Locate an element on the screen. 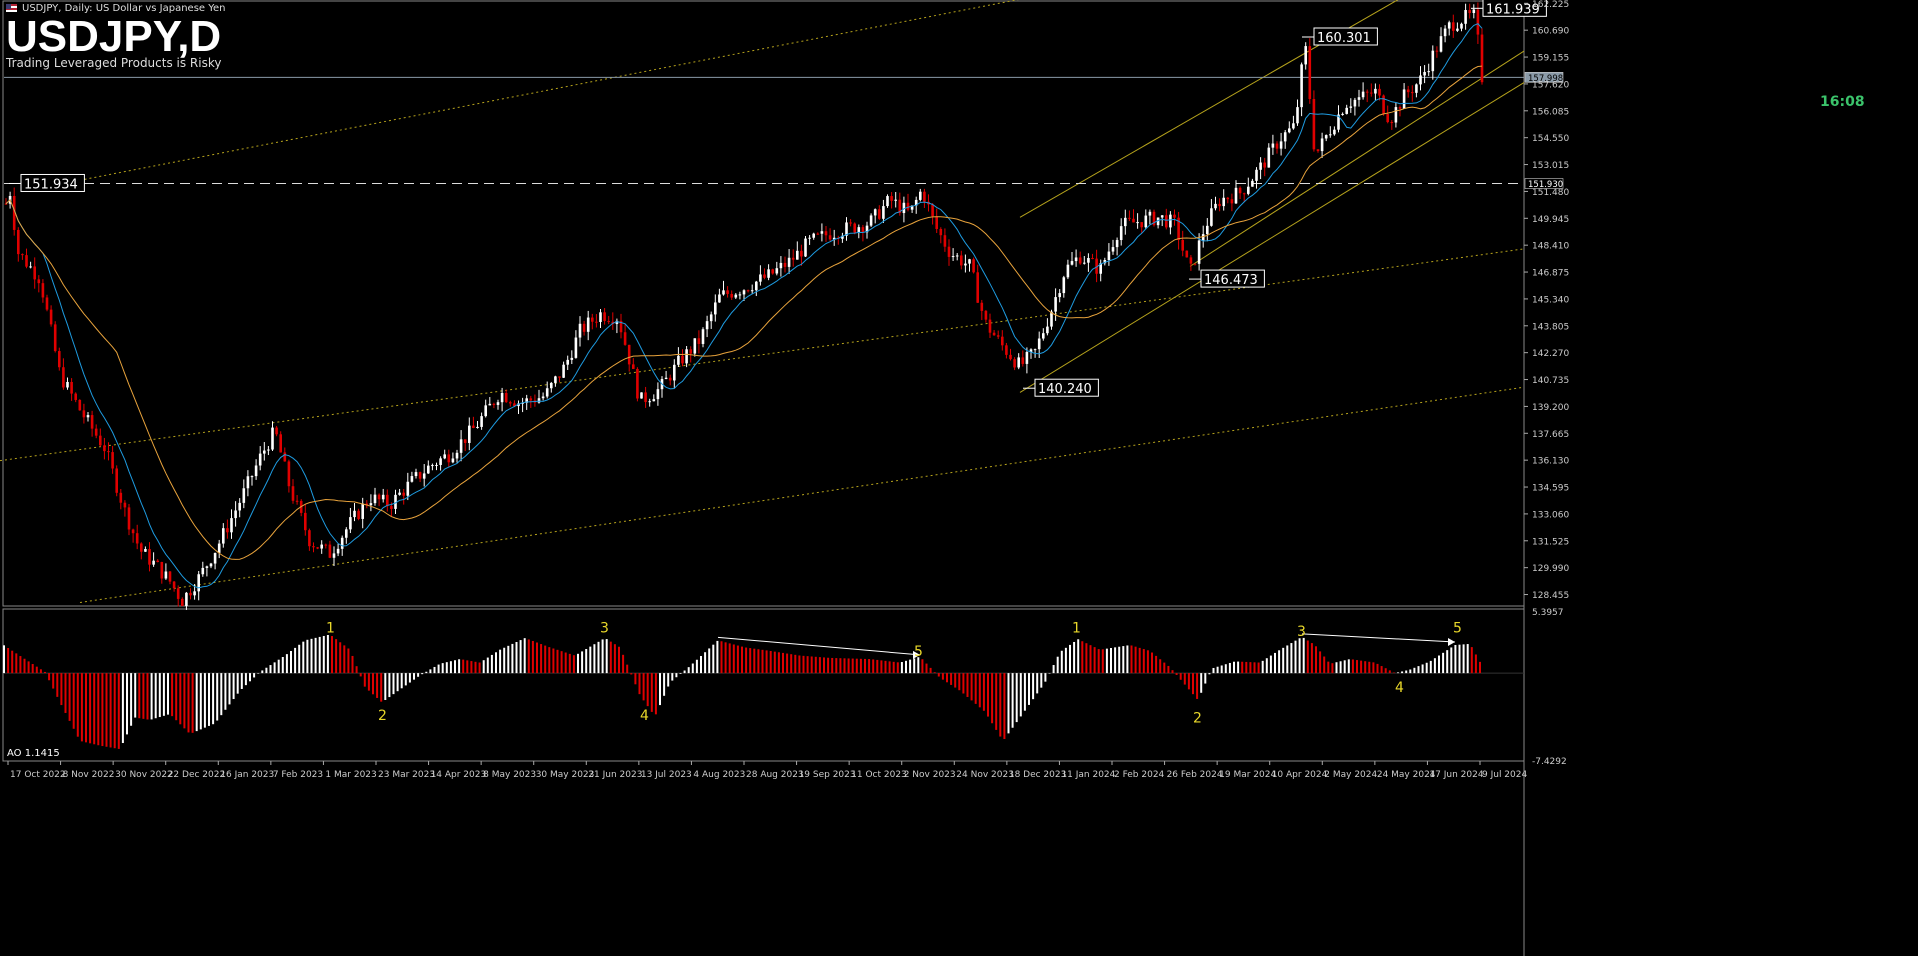 Image resolution: width=1918 pixels, height=956 pixels. time-tick: 11 Jan 2024 is located at coordinates (1088, 775).